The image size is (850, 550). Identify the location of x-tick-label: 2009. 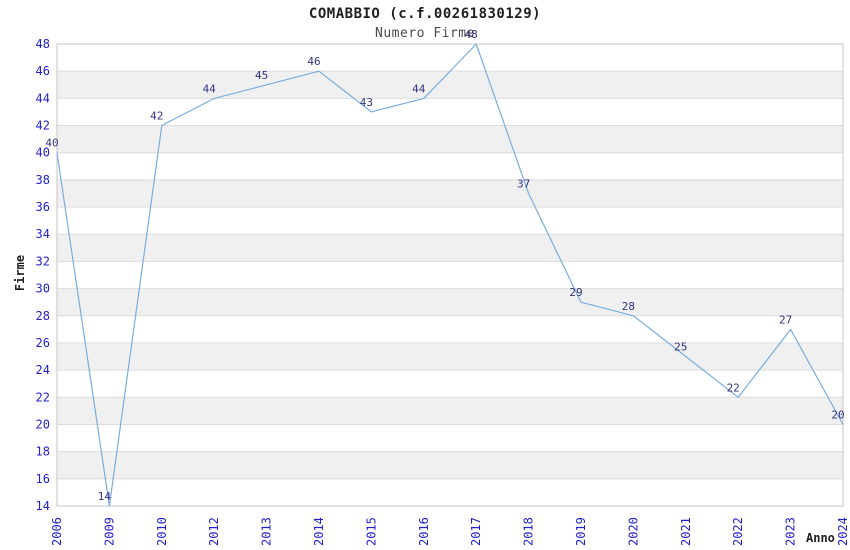
(109, 531).